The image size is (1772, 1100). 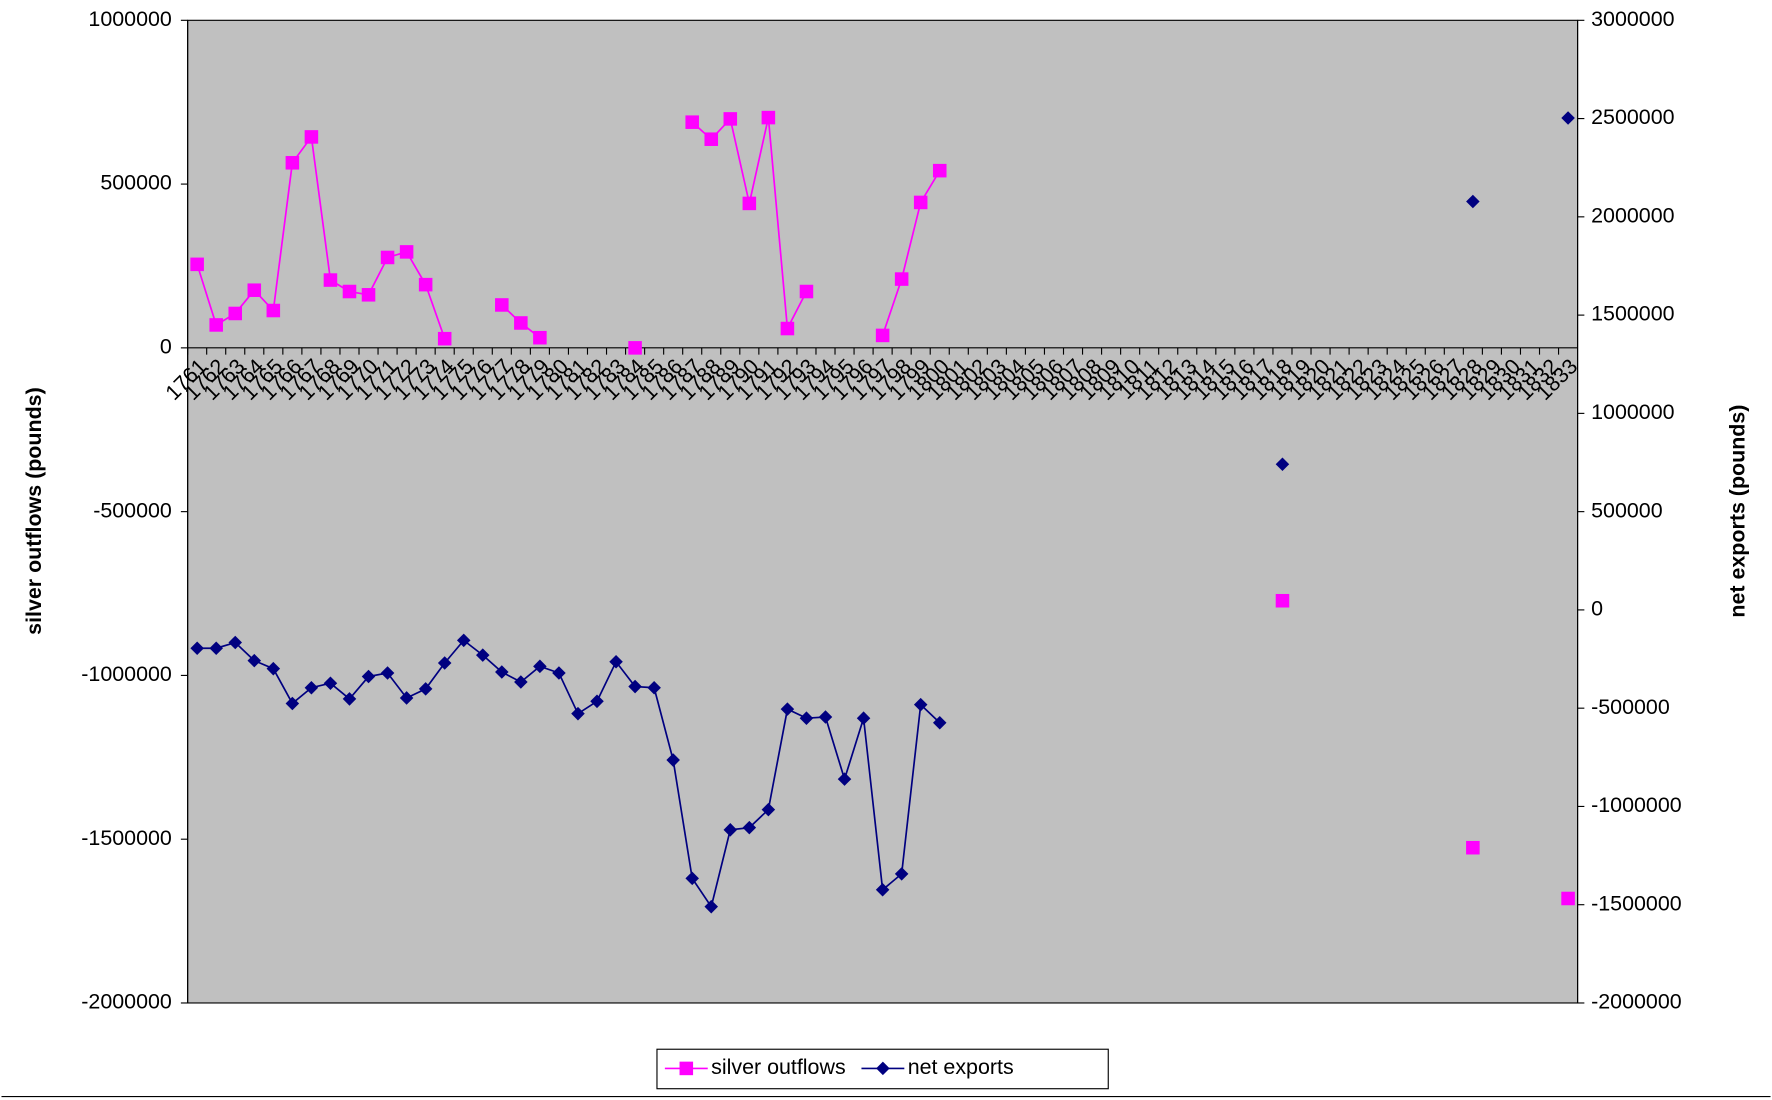 What do you see at coordinates (778, 1067) in the screenshot?
I see `legend-label: silver outflows` at bounding box center [778, 1067].